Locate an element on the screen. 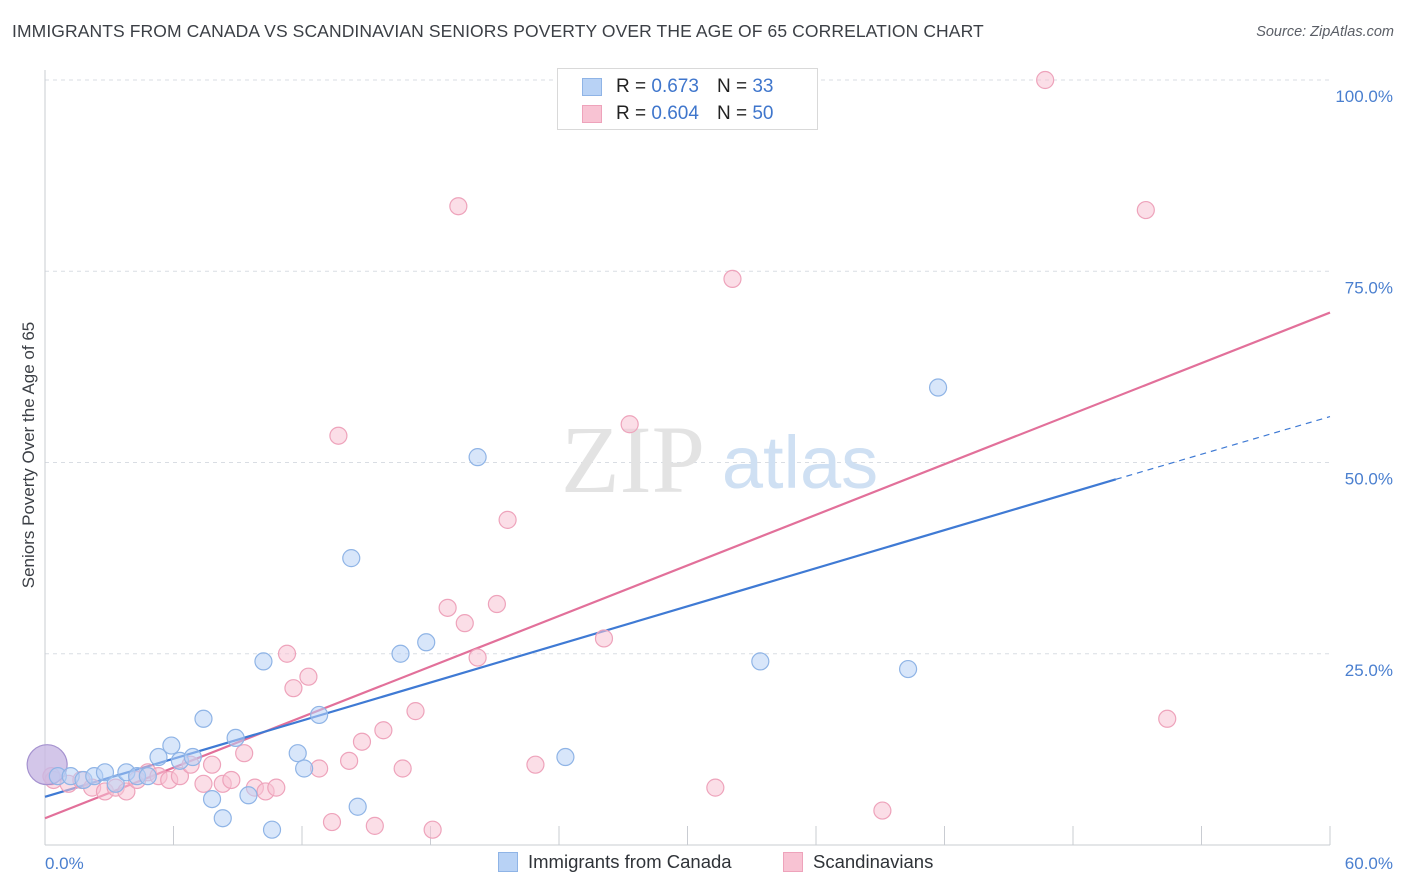  legend-r-value: 0.604 is located at coordinates (675, 113).